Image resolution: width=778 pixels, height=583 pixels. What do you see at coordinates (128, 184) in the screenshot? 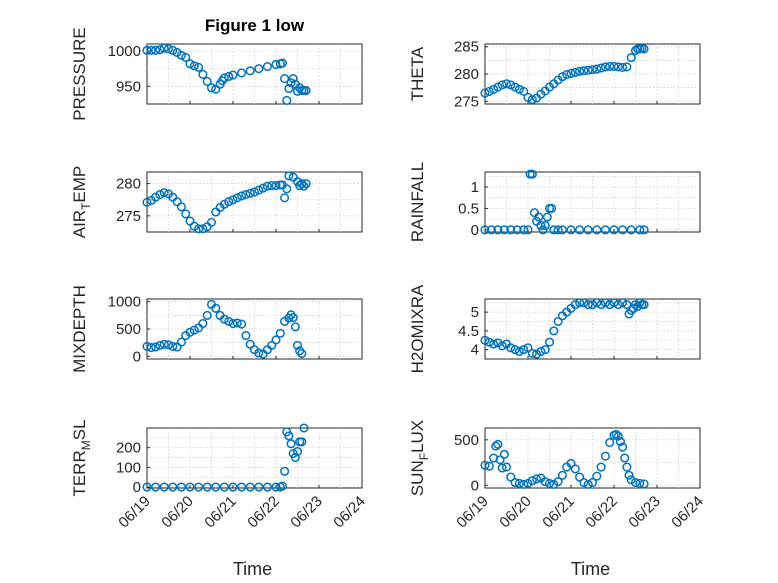
I see `y-tick-label: 280` at bounding box center [128, 184].